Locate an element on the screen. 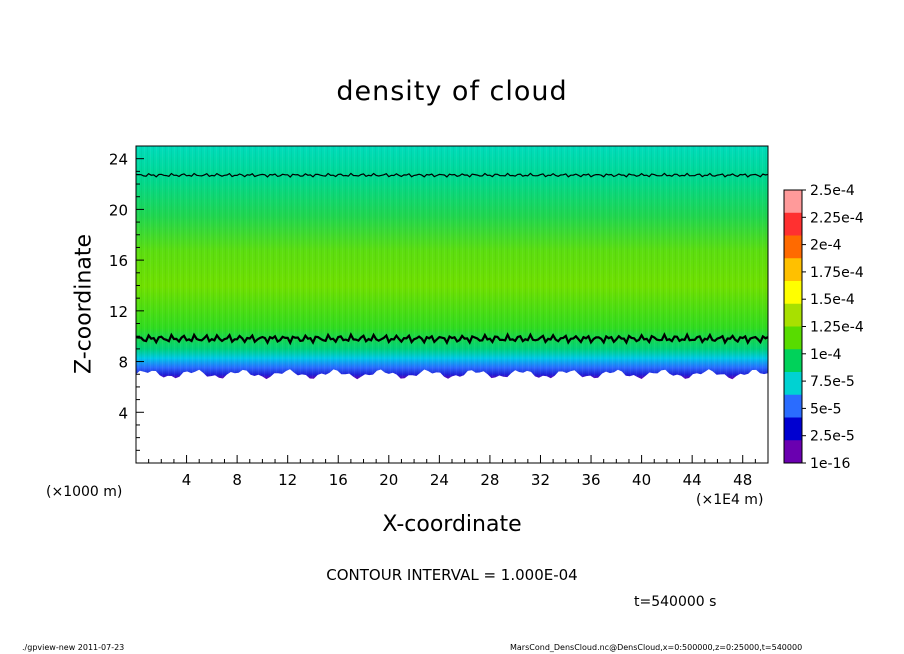  x-tick-label: 8 is located at coordinates (237, 480).